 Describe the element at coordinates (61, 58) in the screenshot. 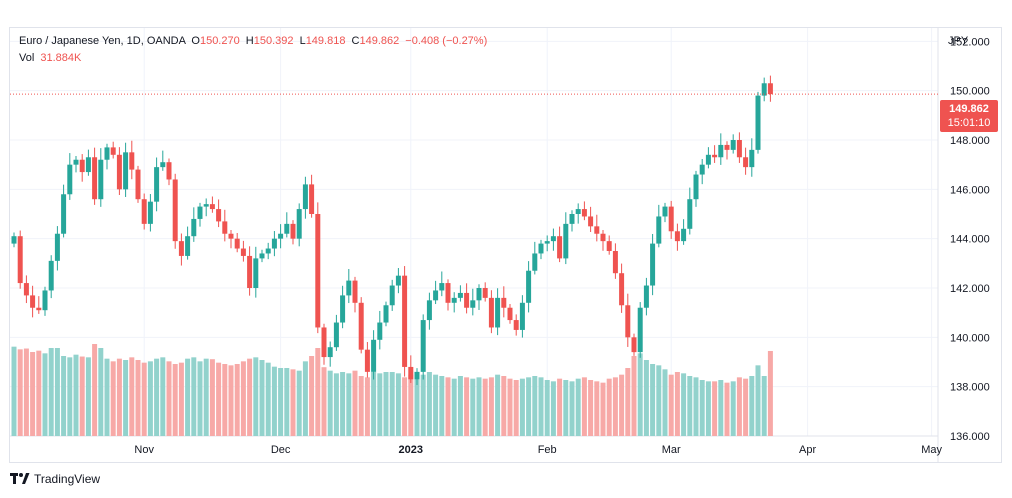

I see `volume-value: 31.884K` at that location.